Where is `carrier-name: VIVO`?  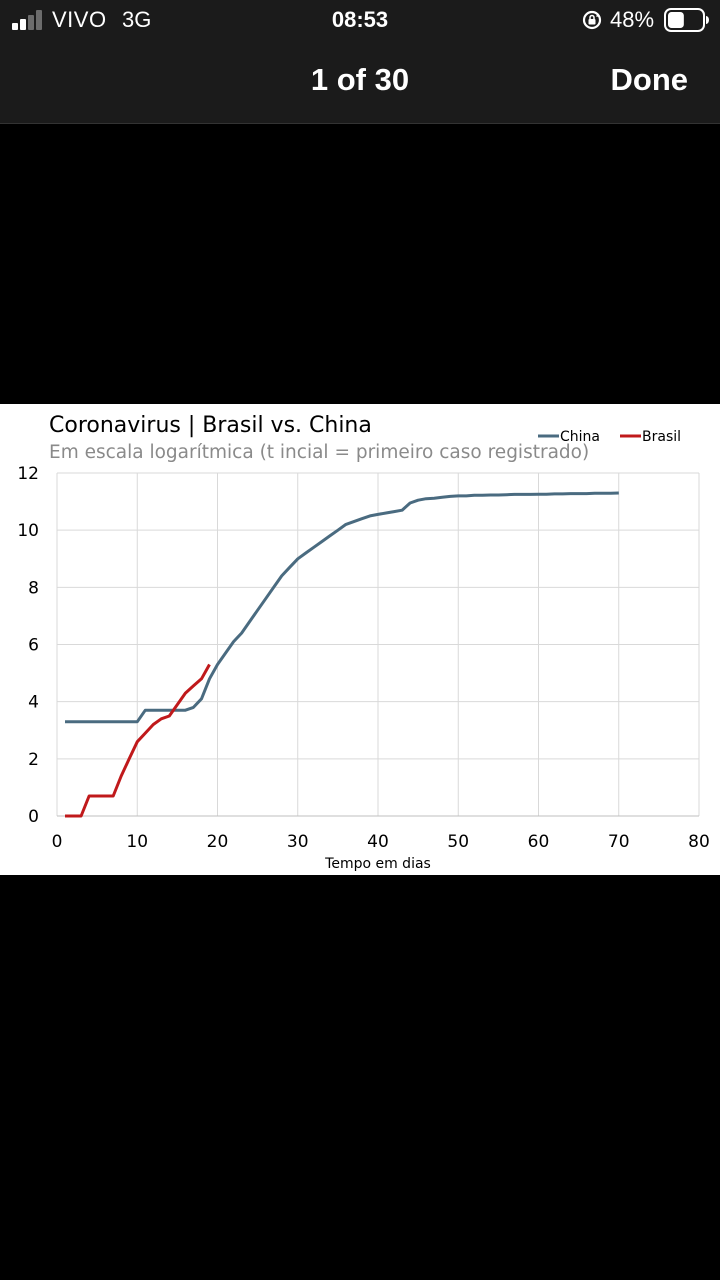
carrier-name: VIVO is located at coordinates (79, 19).